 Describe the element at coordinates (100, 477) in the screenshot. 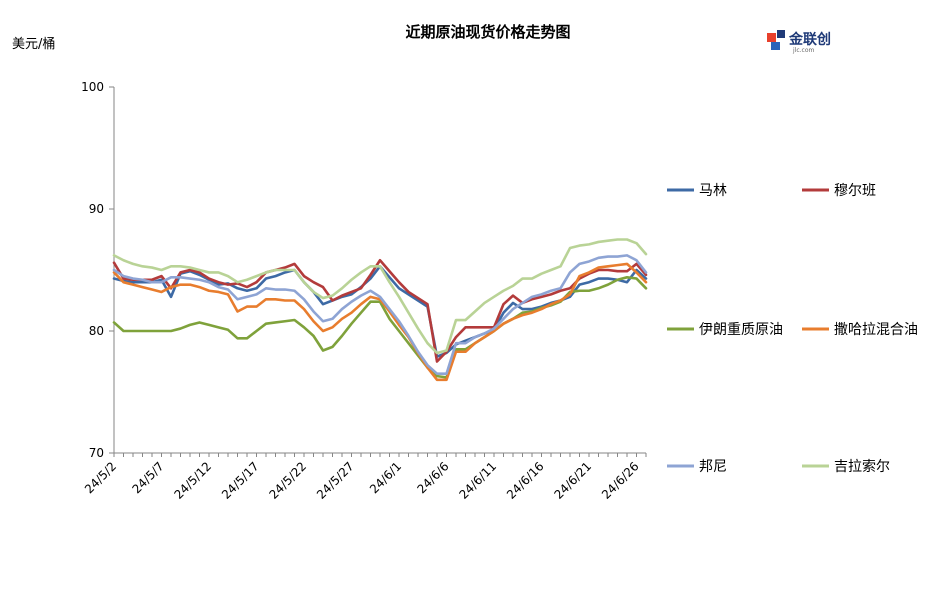

I see `x-tick-label: 24/5/2` at that location.